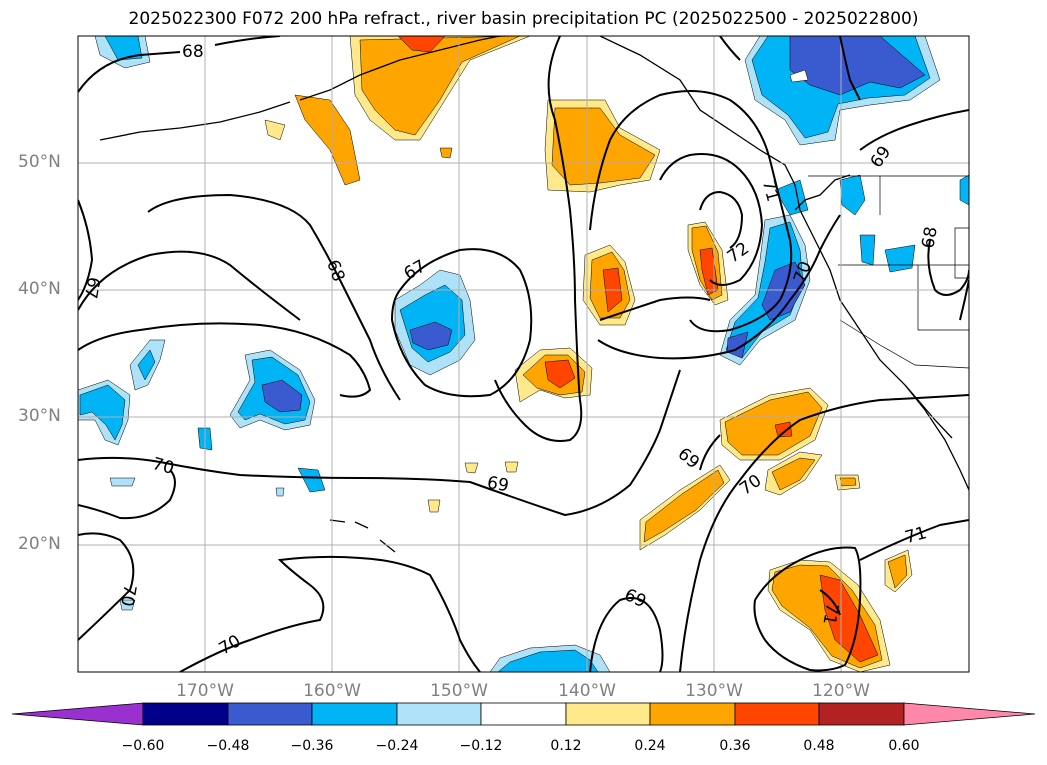 The height and width of the screenshot is (765, 1047). I want to click on political-borders, so click(888, 272).